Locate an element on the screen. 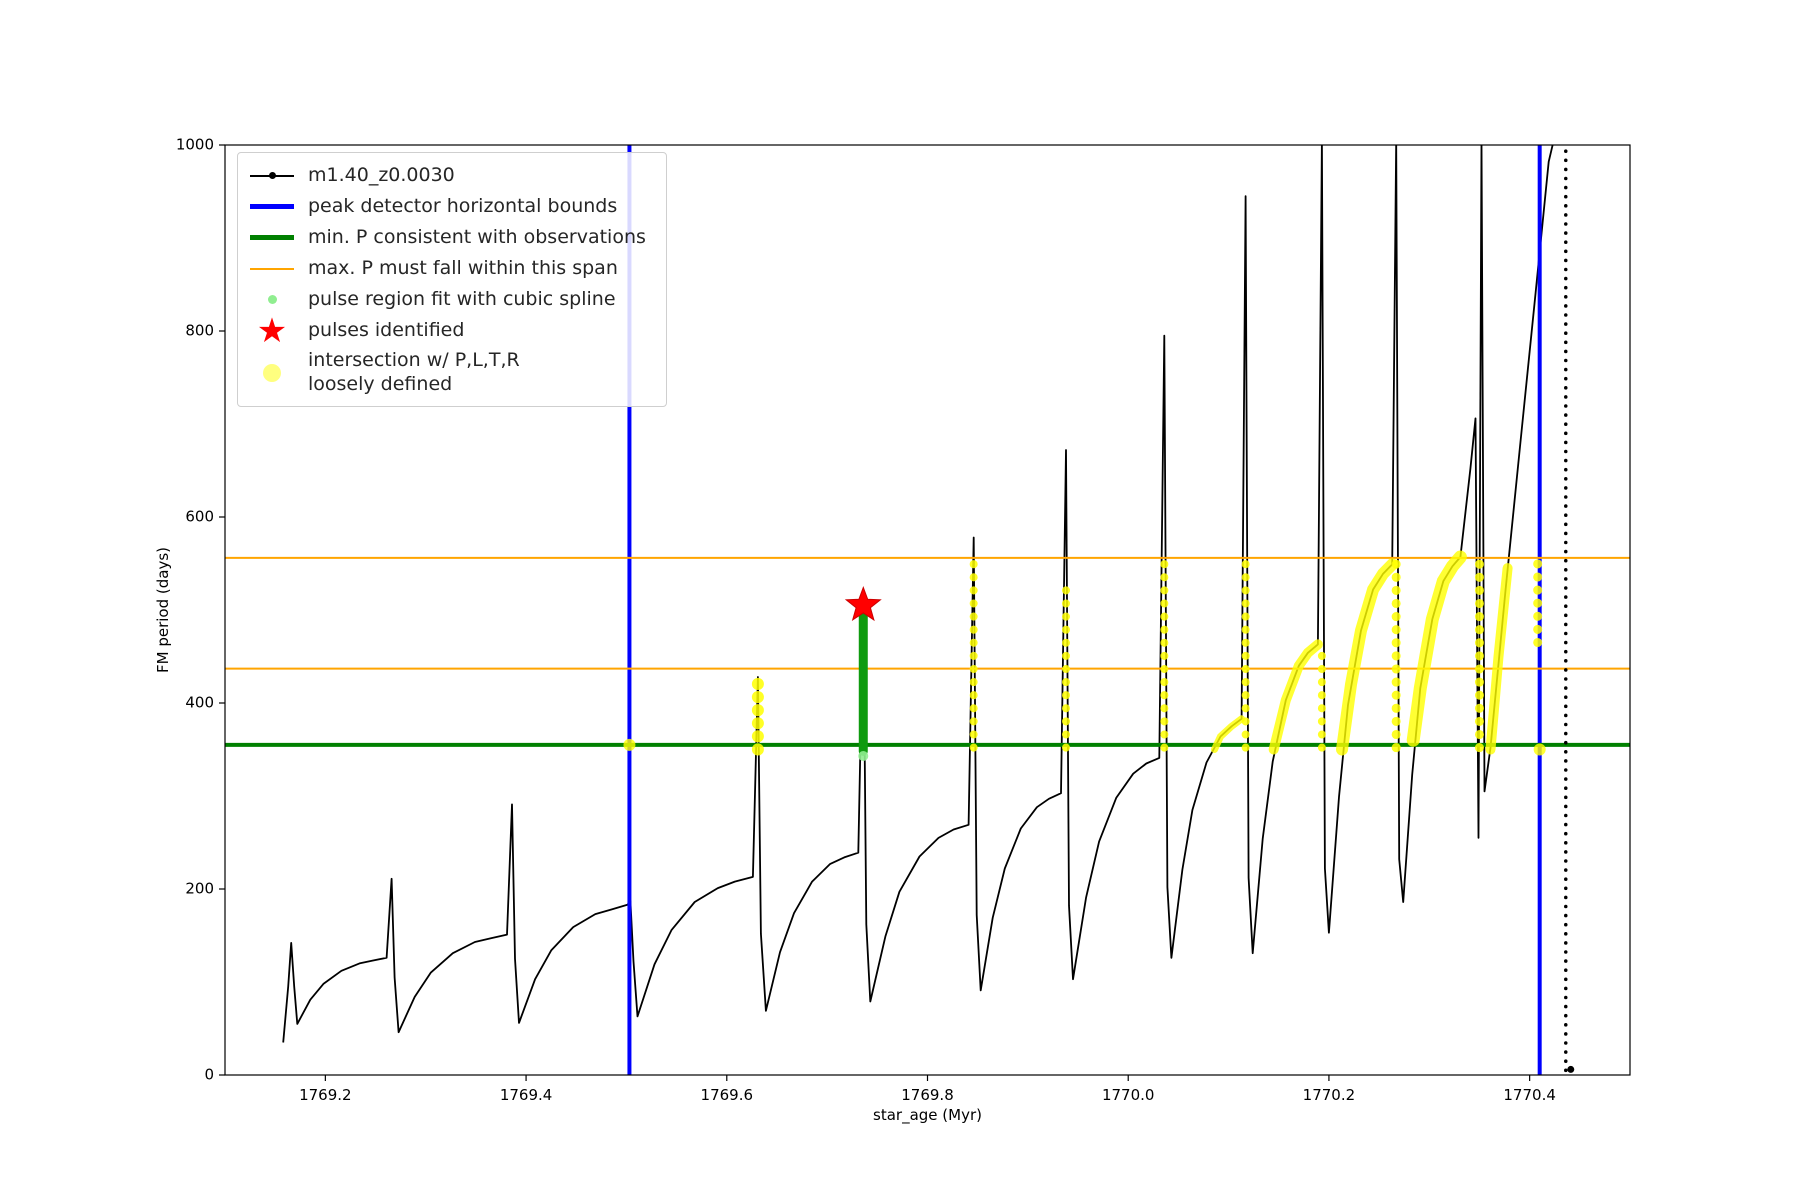 This screenshot has width=1800, height=1200. green-line-icon is located at coordinates (272, 237).